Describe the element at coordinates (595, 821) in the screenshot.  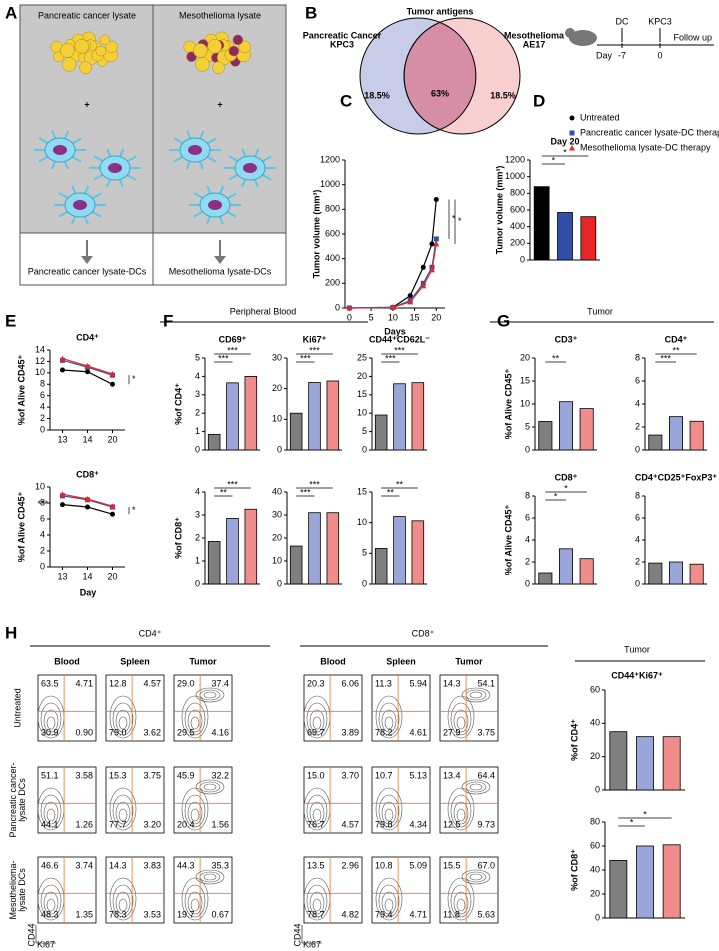
I see `y-tick-label: 80` at that location.